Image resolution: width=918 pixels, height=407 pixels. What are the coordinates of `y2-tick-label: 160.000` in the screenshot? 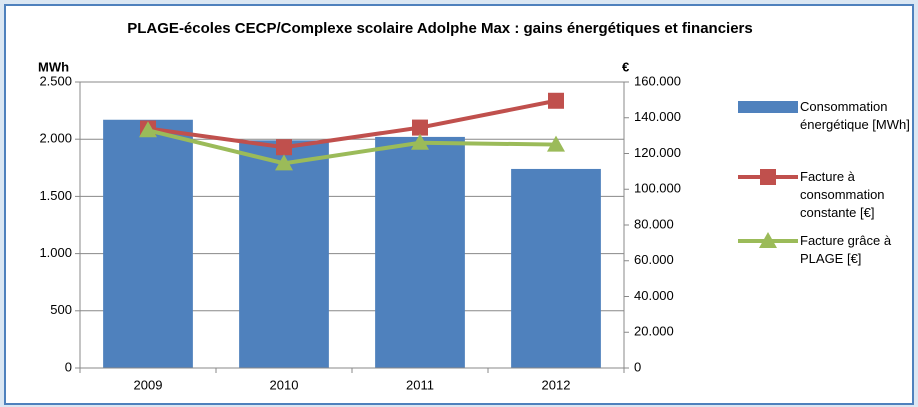 It's located at (657, 80).